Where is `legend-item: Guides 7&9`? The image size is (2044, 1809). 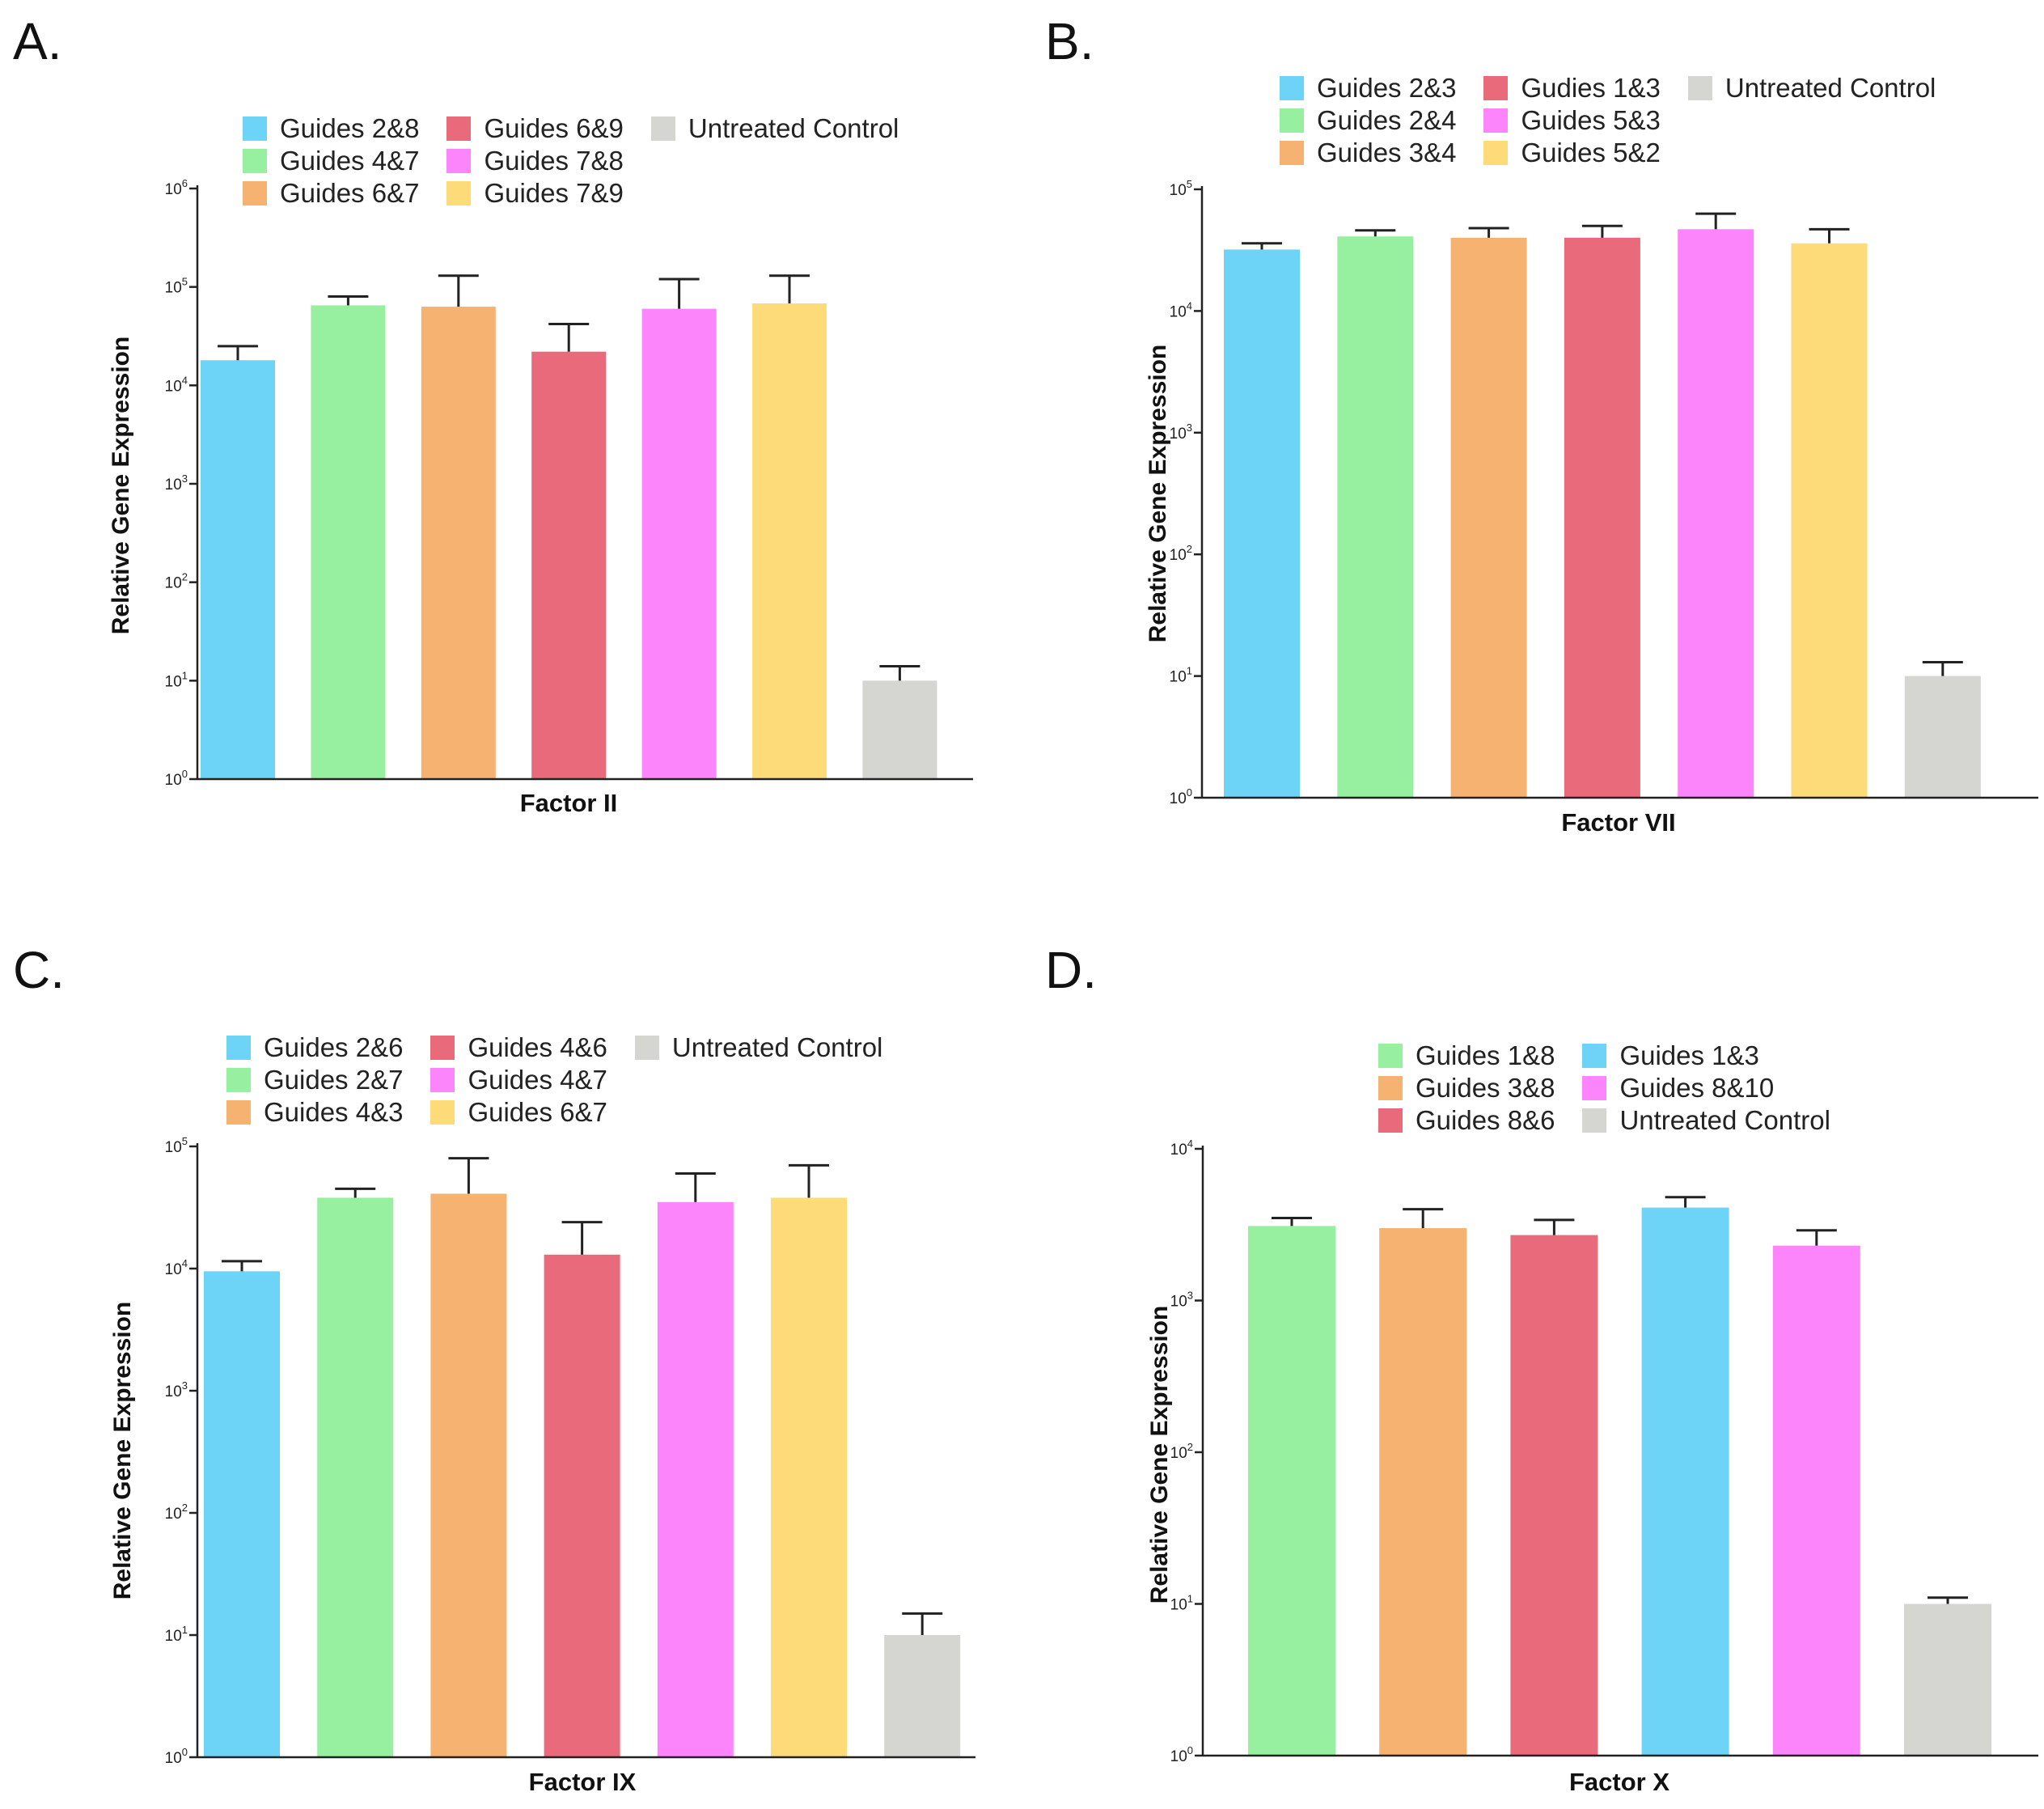
legend-item: Guides 7&9 is located at coordinates (535, 193).